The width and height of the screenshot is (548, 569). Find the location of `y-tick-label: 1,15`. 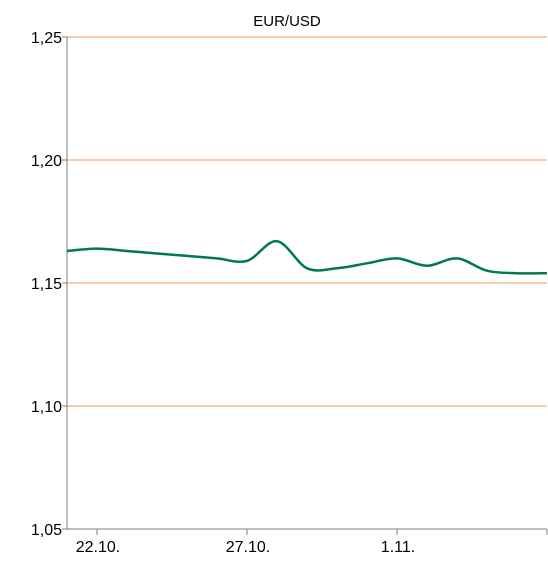

y-tick-label: 1,15 is located at coordinates (46, 284).